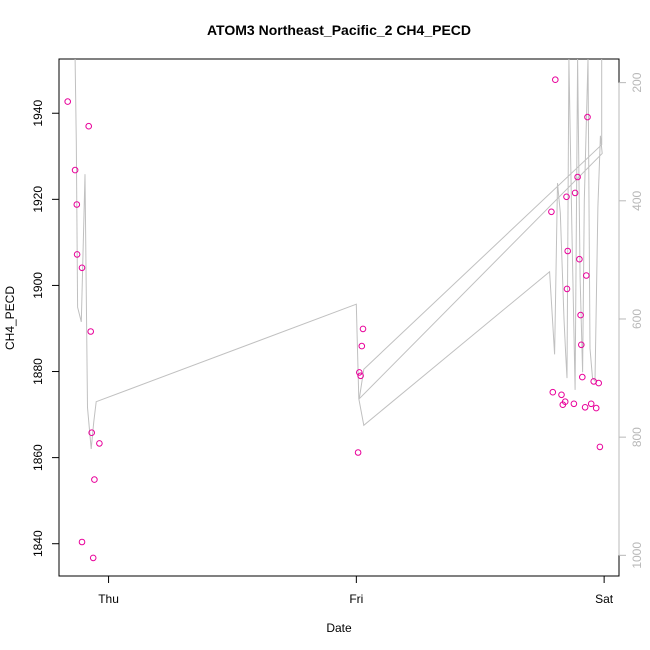 This screenshot has width=650, height=650. What do you see at coordinates (339, 628) in the screenshot?
I see `x-axis-label: Date` at bounding box center [339, 628].